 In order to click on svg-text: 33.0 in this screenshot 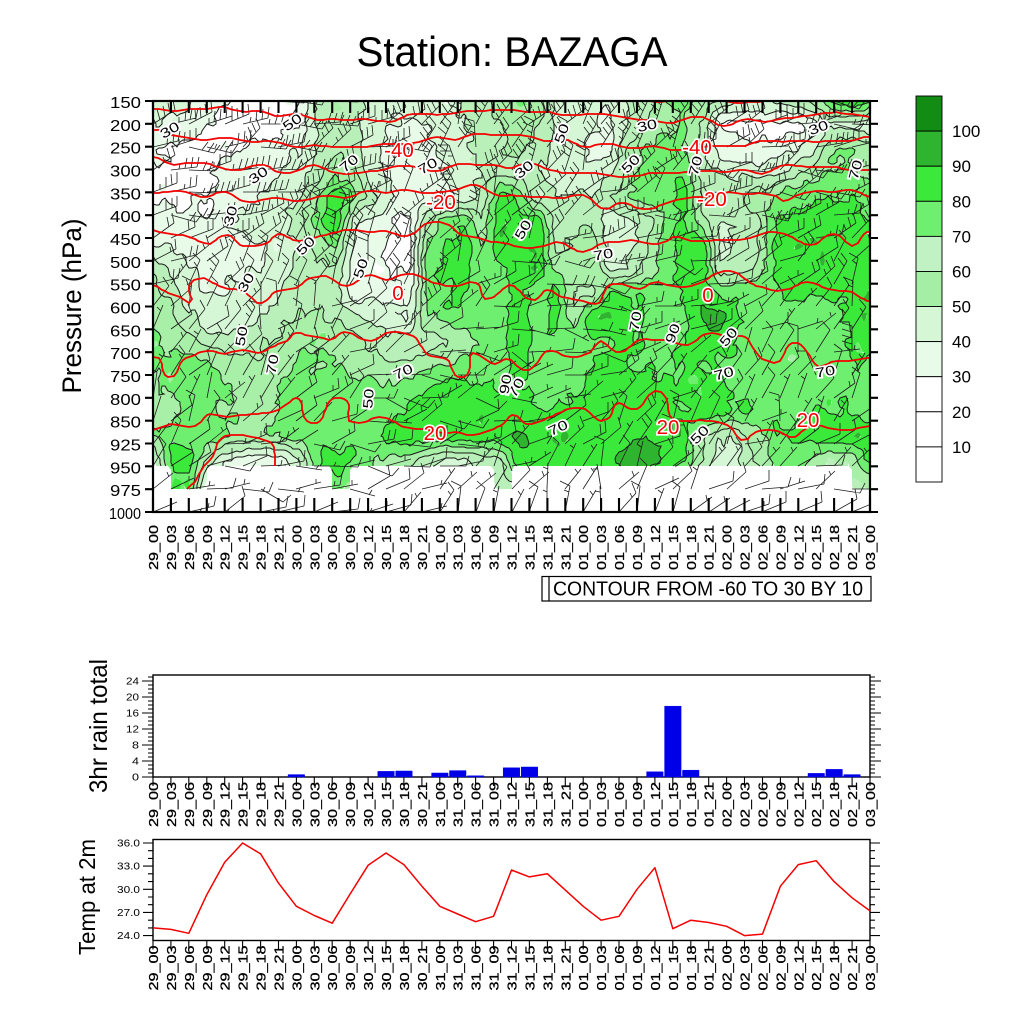, I will do `click(128, 867)`.